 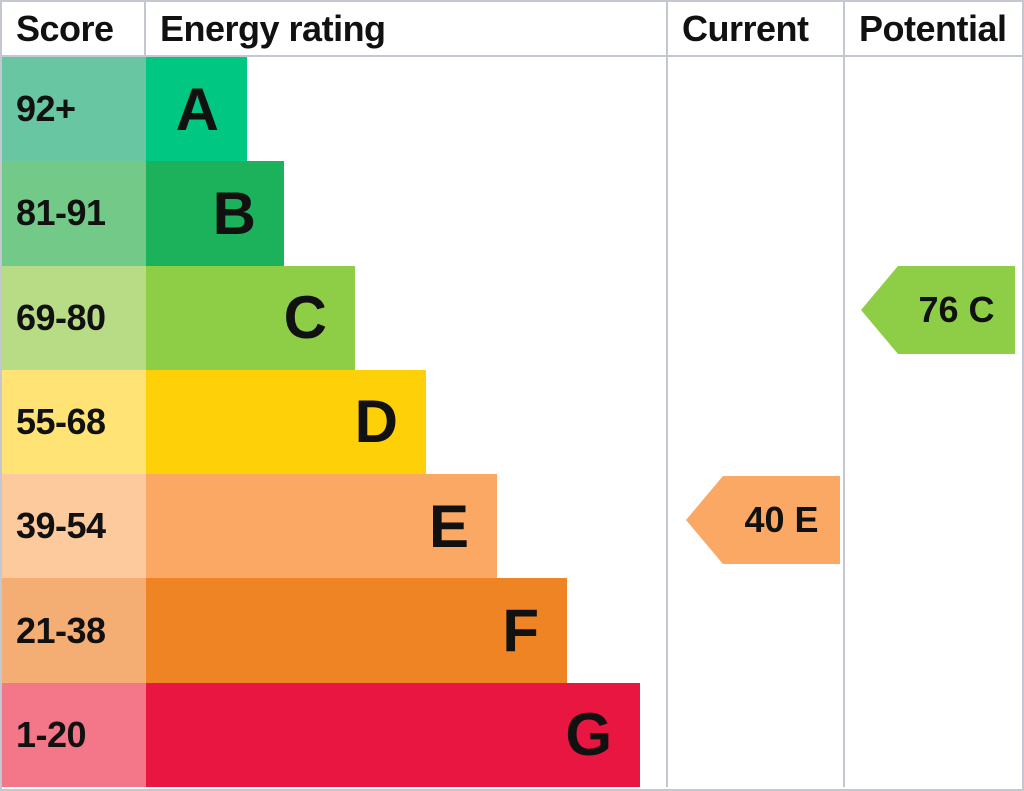 I want to click on score-cell: 1-20, so click(x=74, y=734).